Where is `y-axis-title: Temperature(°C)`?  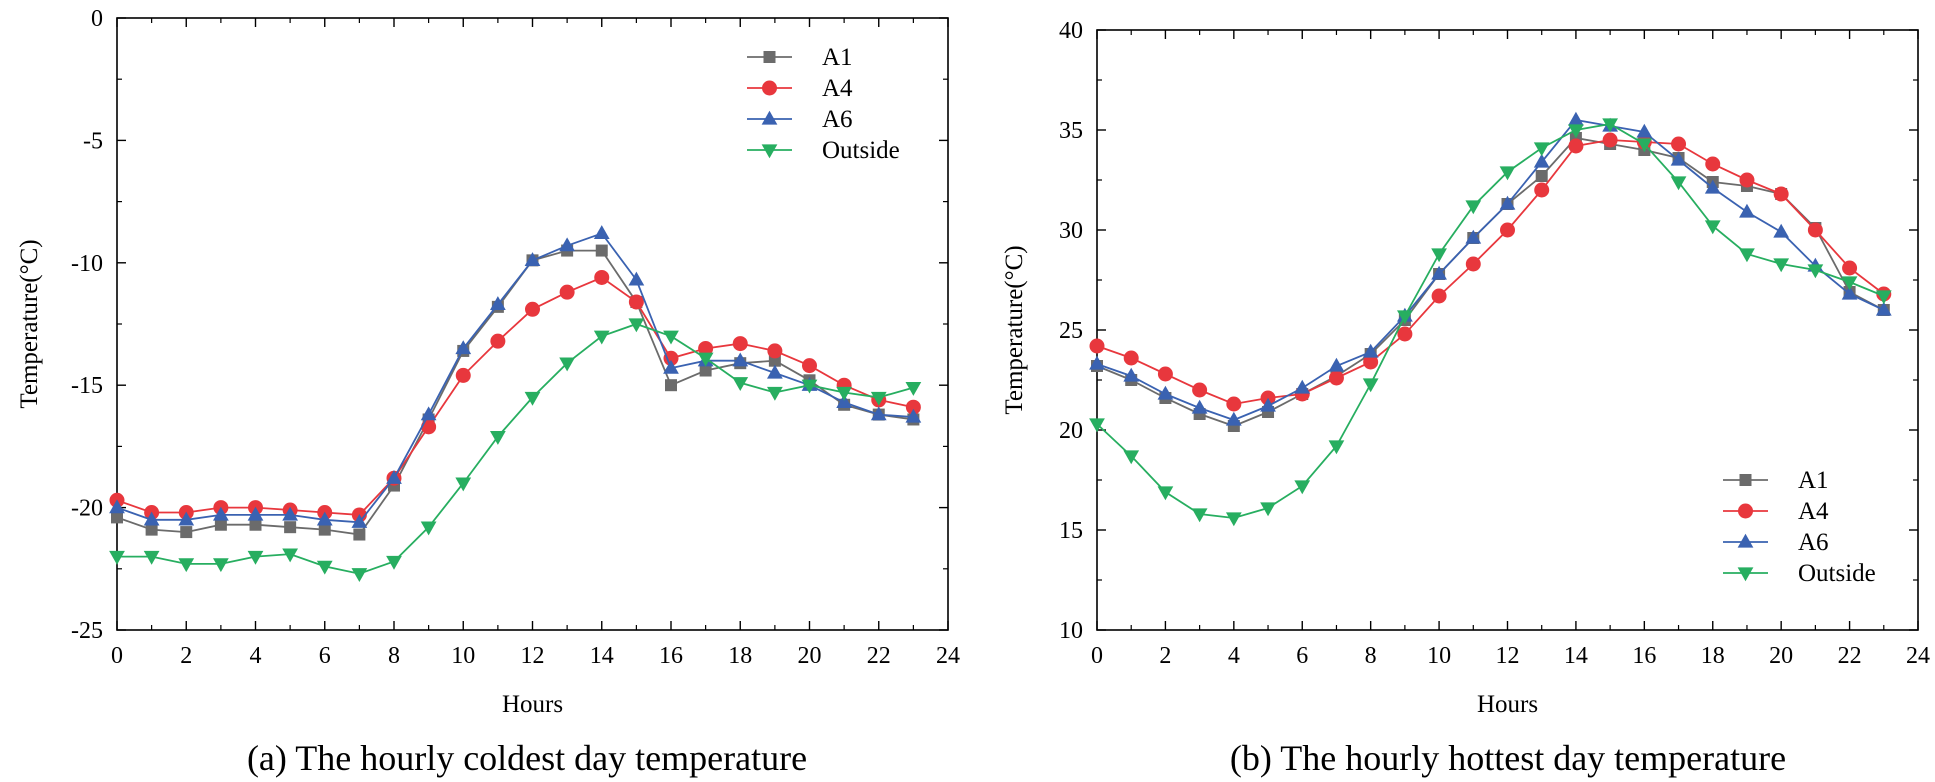
y-axis-title: Temperature(°C) is located at coordinates (1014, 329).